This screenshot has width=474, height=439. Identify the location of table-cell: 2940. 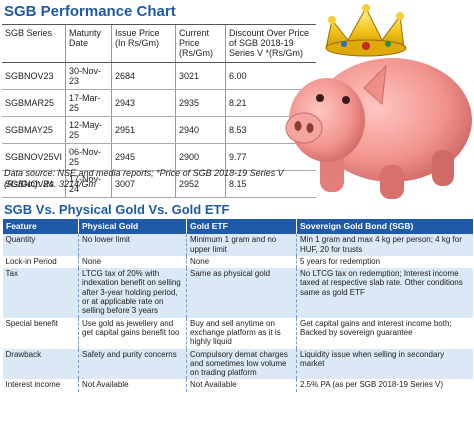
(200, 130).